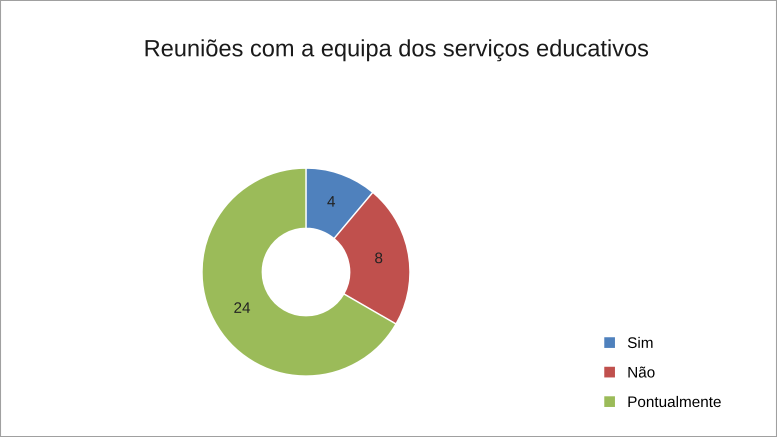  What do you see at coordinates (331, 201) in the screenshot?
I see `data-label: 4` at bounding box center [331, 201].